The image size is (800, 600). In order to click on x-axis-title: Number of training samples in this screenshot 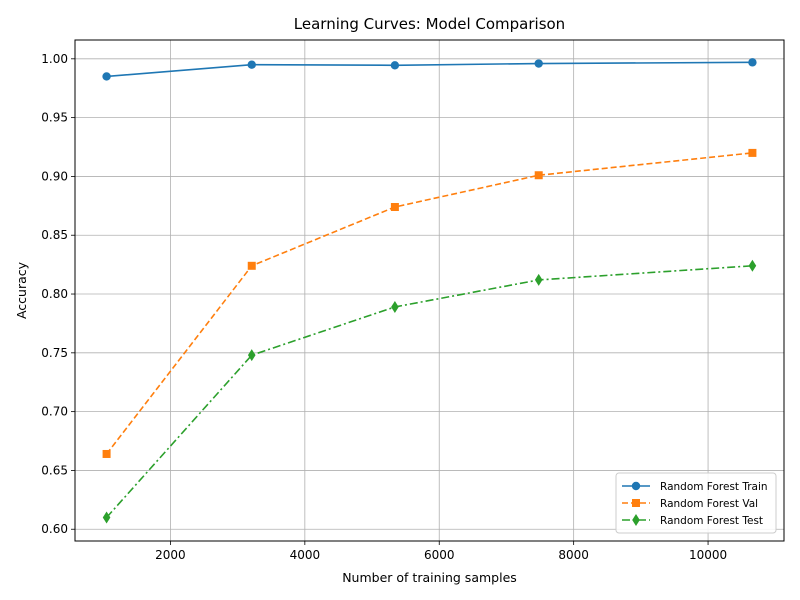, I will do `click(429, 577)`.